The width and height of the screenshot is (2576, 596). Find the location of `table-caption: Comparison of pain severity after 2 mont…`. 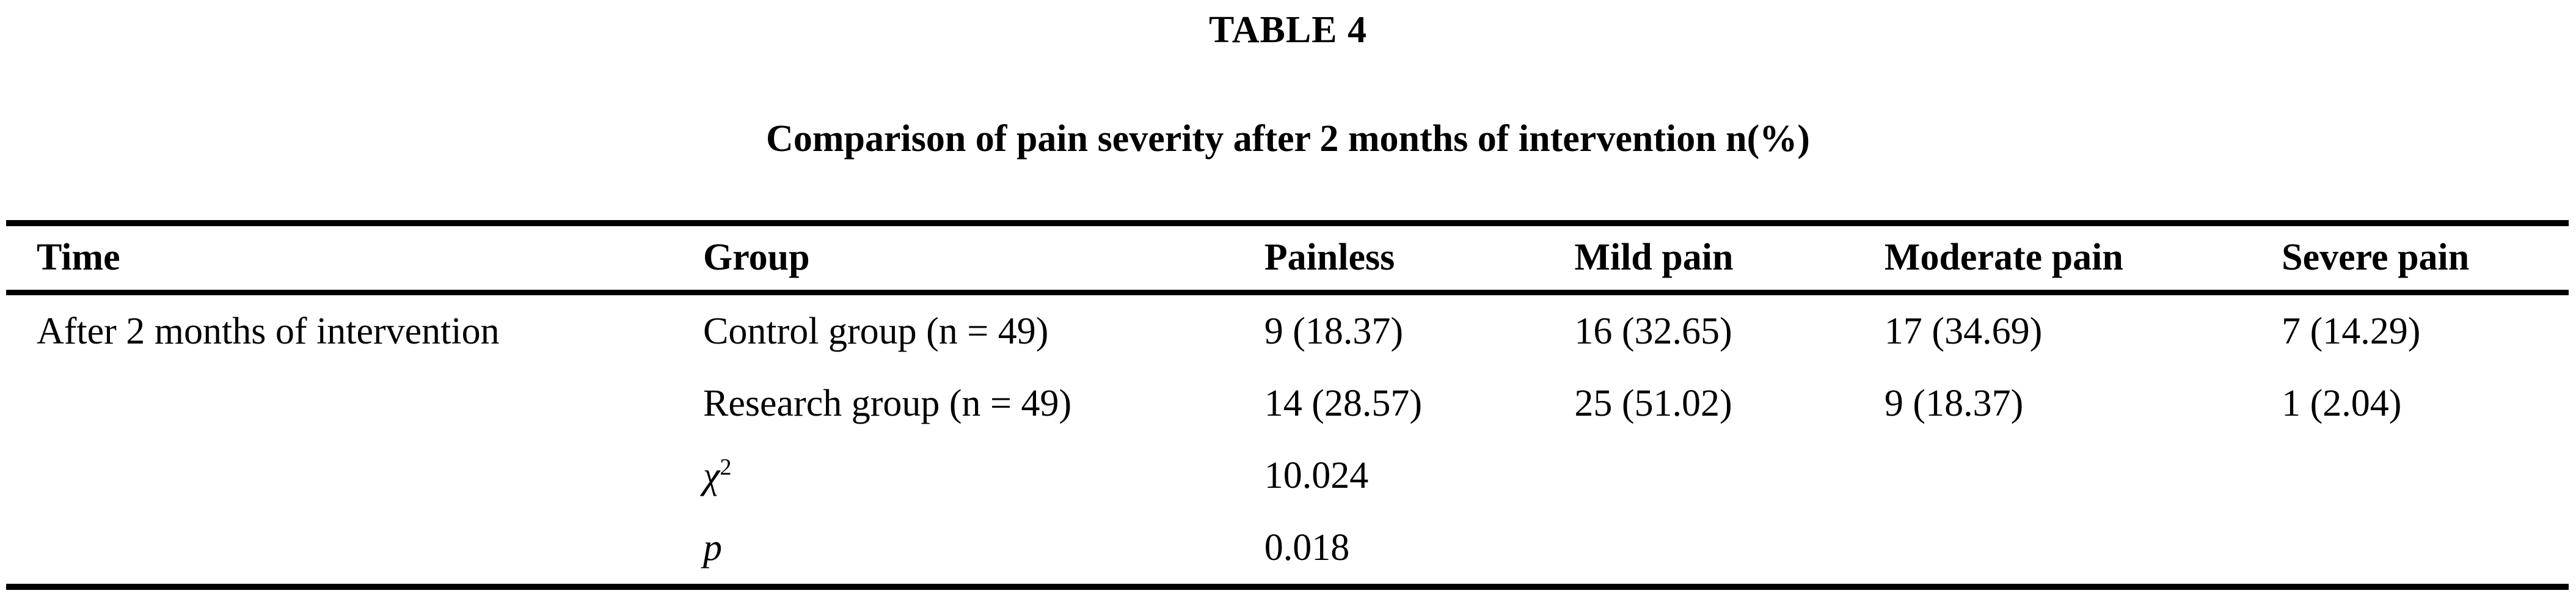

table-caption: Comparison of pain severity after 2 mont… is located at coordinates (1288, 139).